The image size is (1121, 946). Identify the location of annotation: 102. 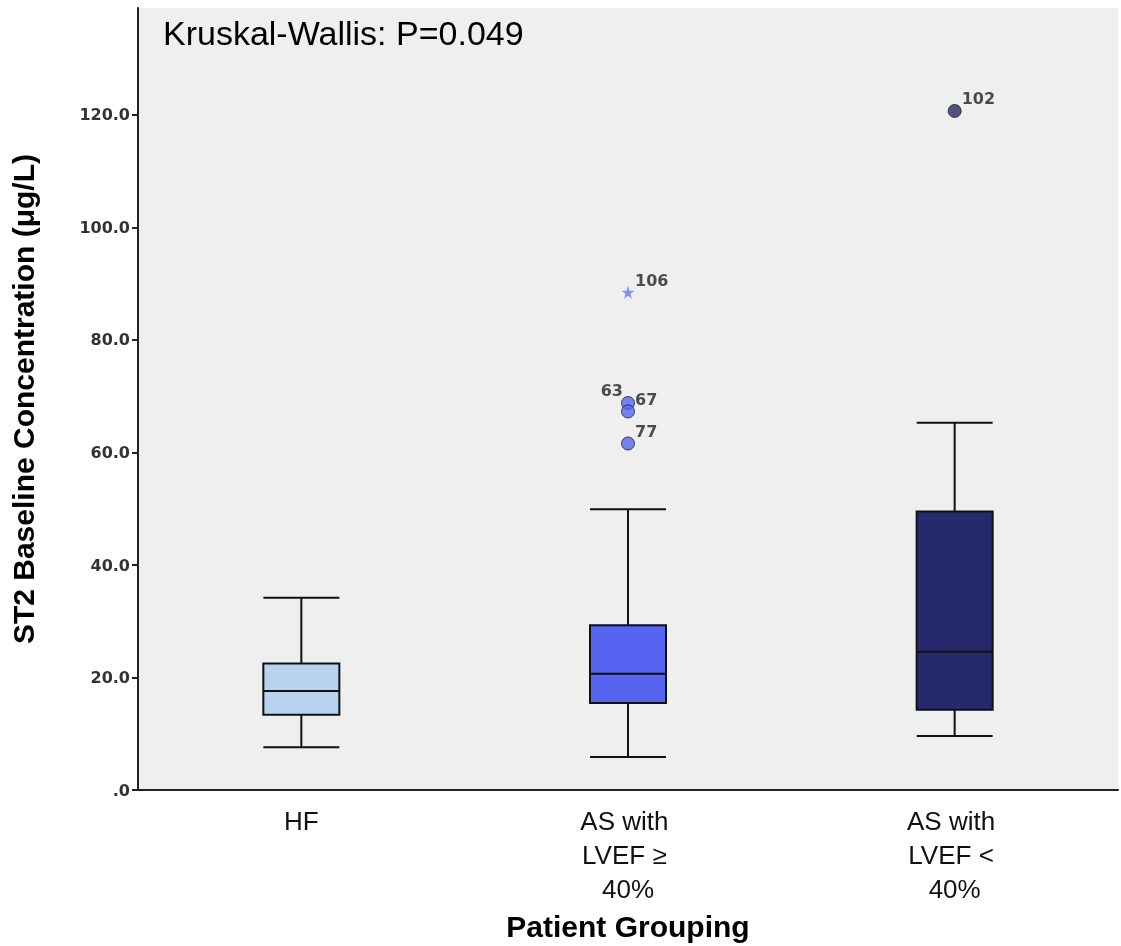
(978, 99).